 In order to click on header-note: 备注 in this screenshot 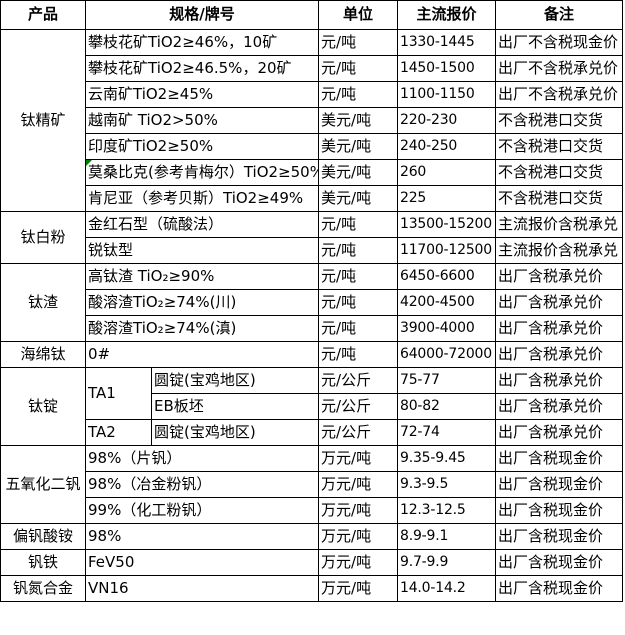, I will do `click(559, 15)`.